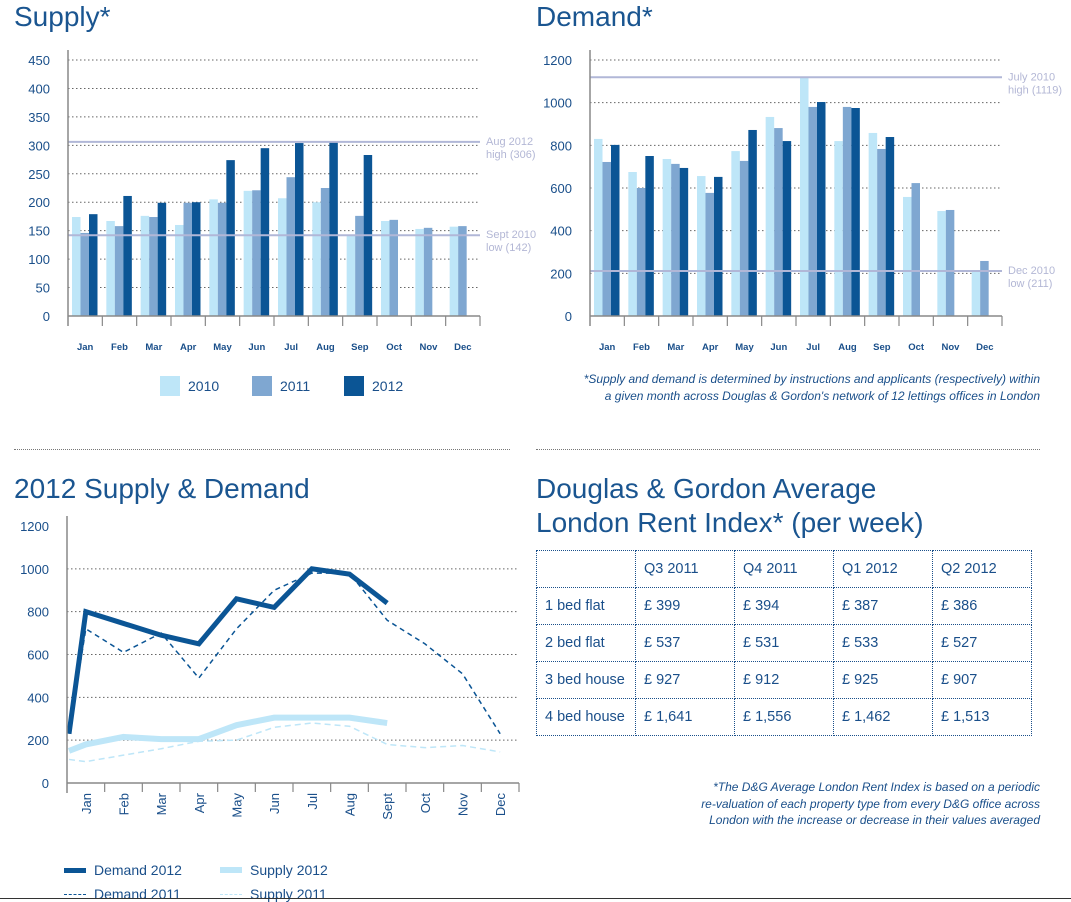 The image size is (1071, 902). I want to click on table-cell: £ 1,641, so click(685, 717).